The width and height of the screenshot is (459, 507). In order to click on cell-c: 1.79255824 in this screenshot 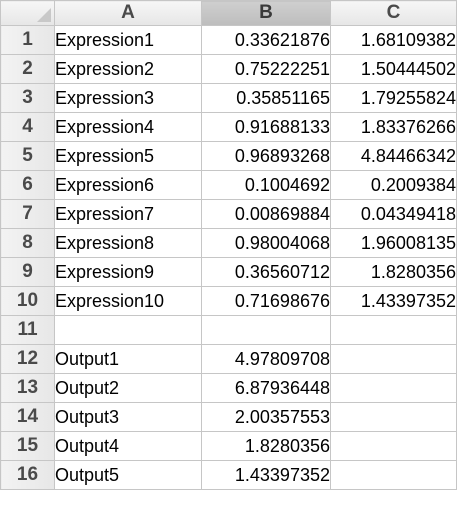, I will do `click(393, 98)`.